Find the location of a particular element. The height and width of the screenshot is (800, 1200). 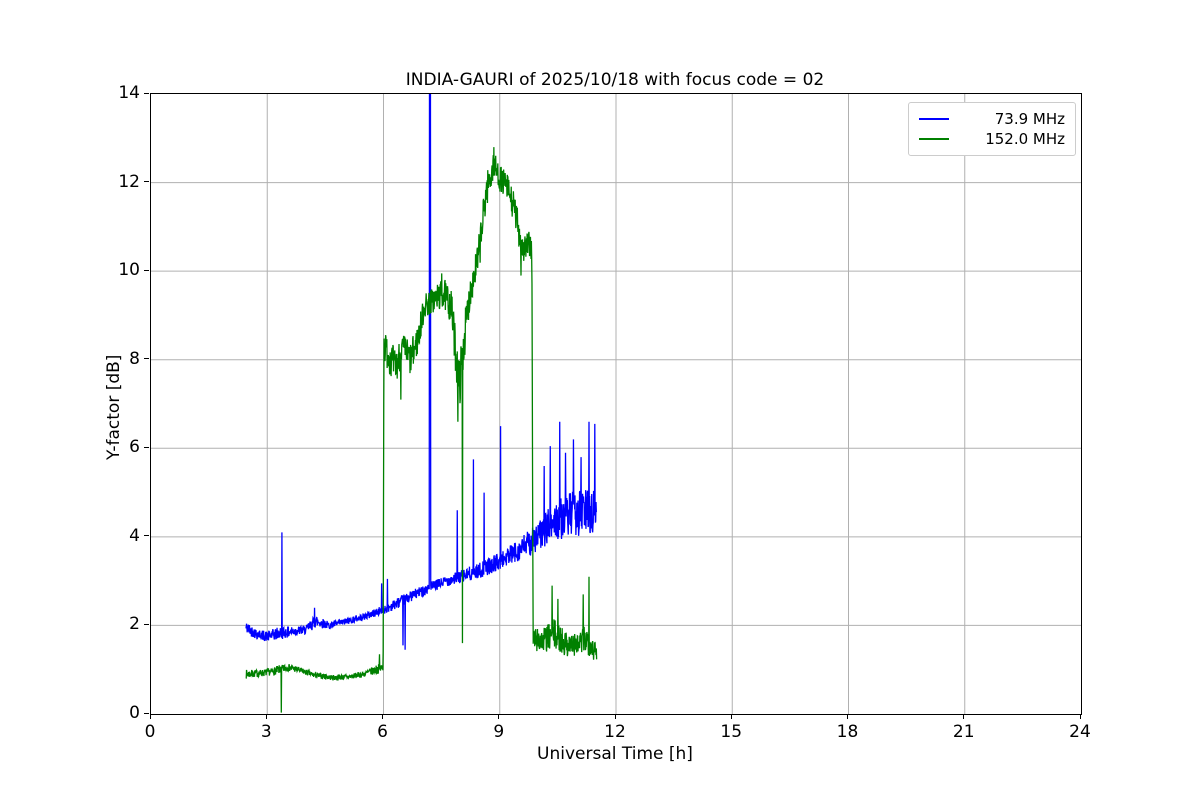

y-tick-label-8: 8 is located at coordinates (134, 358).